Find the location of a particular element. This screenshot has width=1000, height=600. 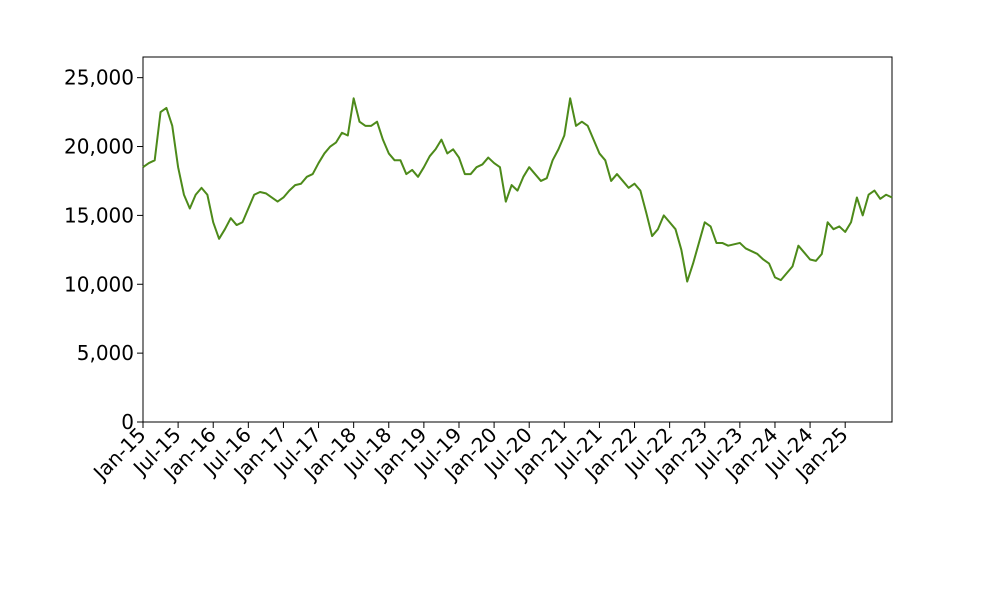

y-tick-label: 20,000 is located at coordinates (99, 147).